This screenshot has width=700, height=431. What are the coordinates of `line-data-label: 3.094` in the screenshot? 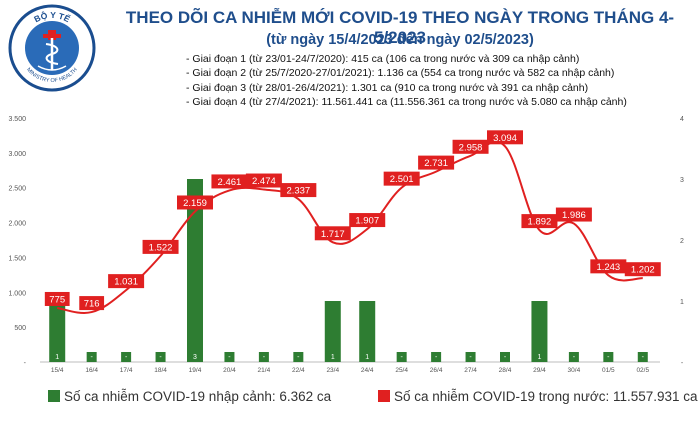 It's located at (505, 138).